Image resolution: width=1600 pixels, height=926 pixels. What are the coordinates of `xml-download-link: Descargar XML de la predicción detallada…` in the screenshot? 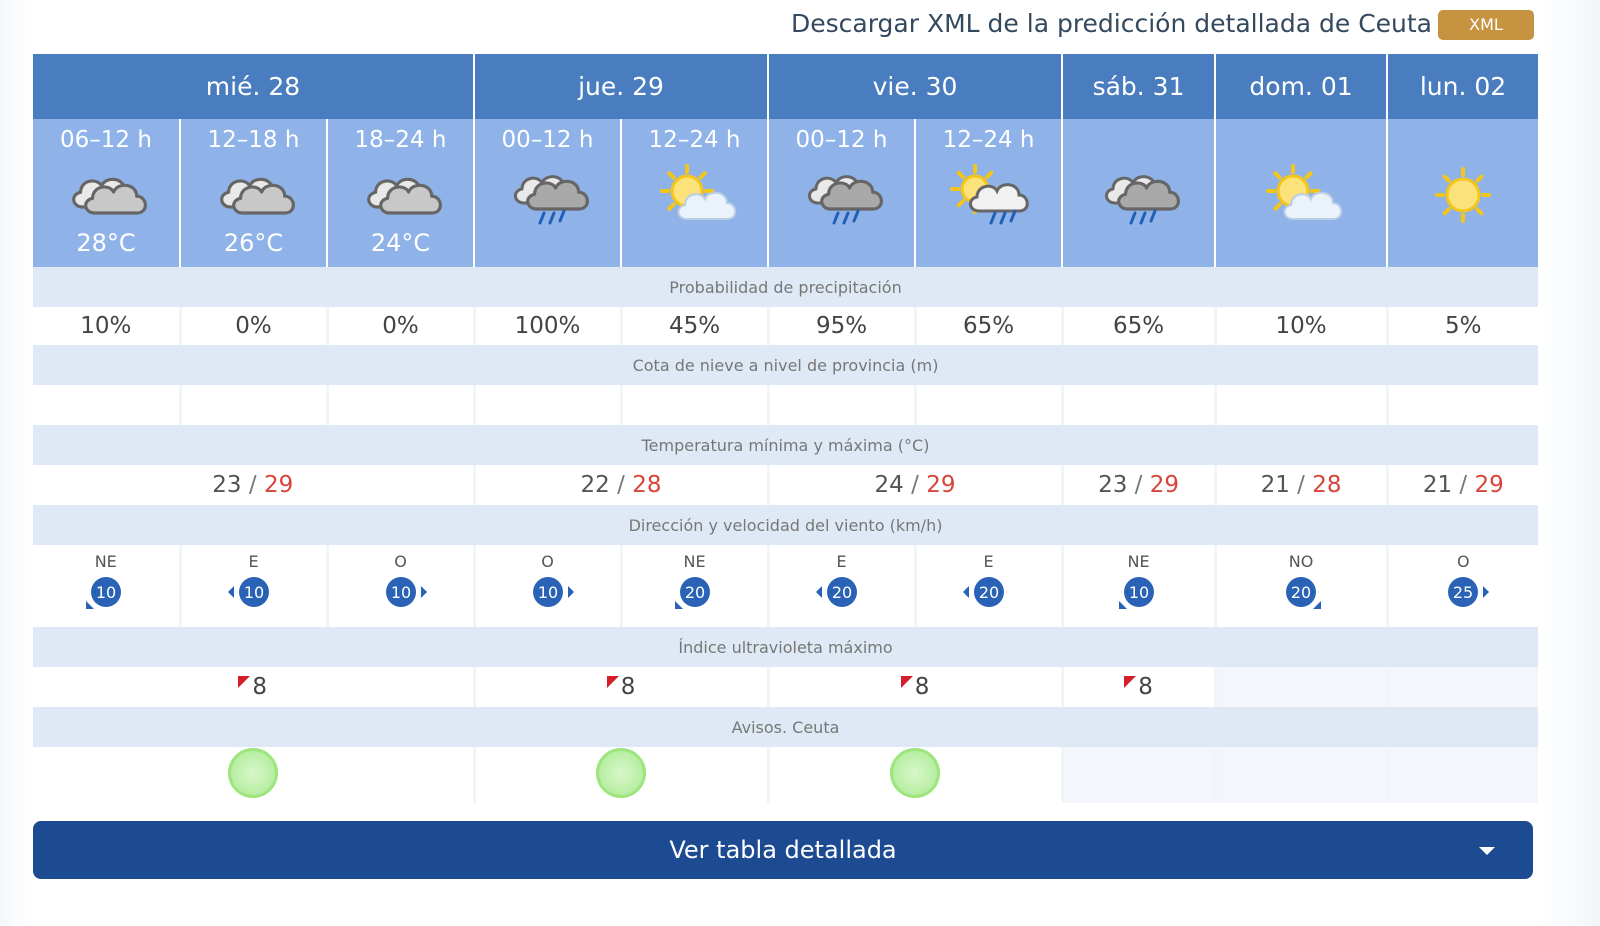 It's located at (1111, 23).